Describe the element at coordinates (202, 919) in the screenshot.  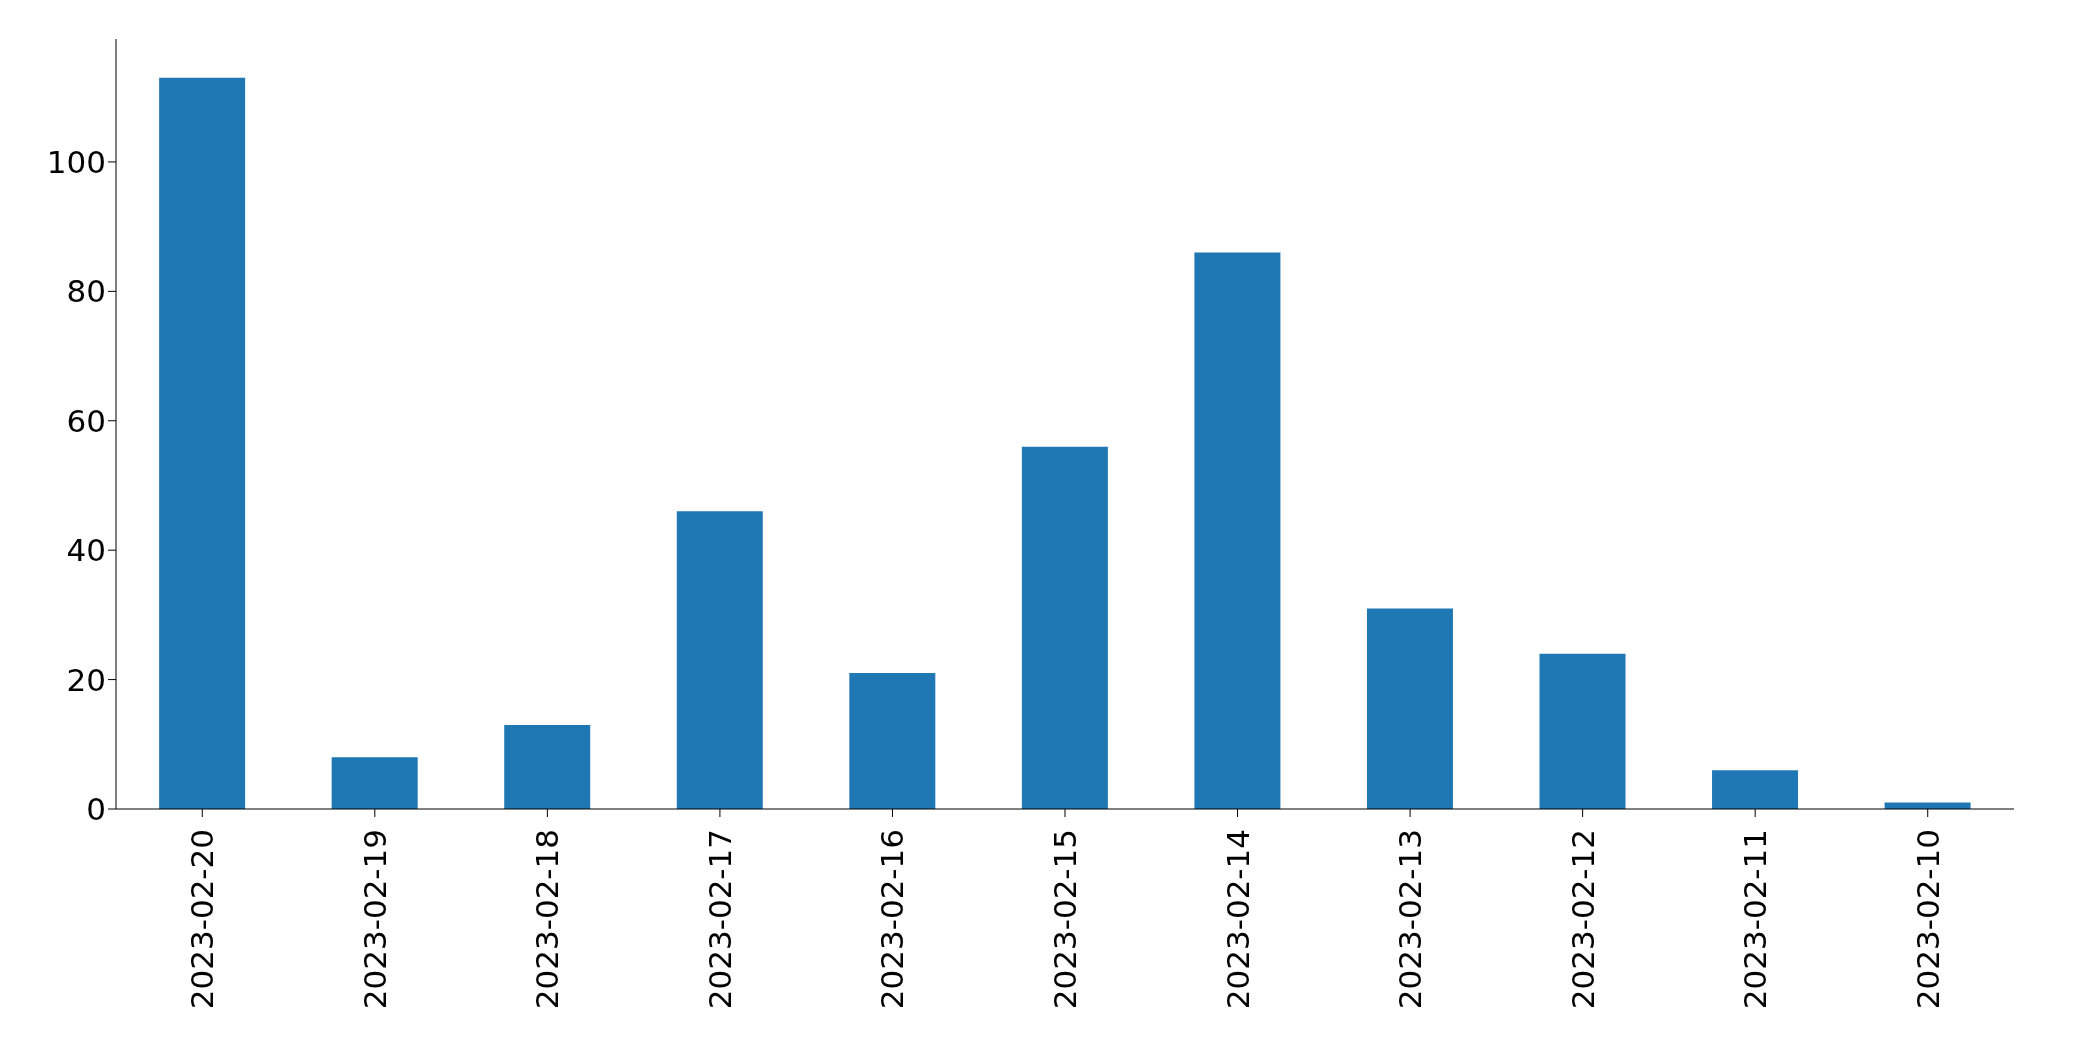
I see `x-tick-label: 2023-02-20` at that location.